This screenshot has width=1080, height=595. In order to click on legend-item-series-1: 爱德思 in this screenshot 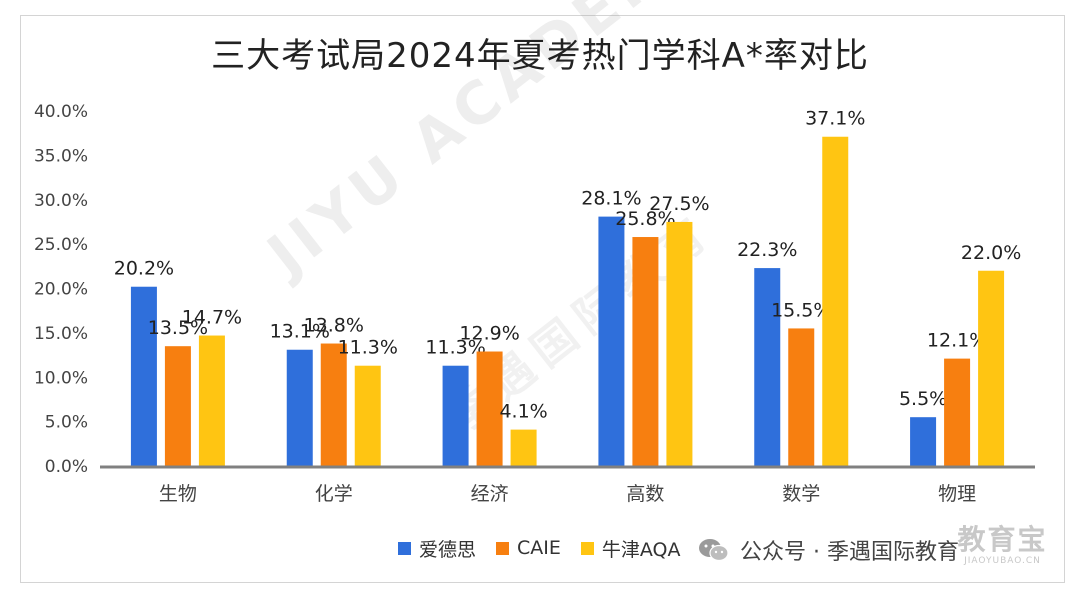, I will do `click(437, 548)`.